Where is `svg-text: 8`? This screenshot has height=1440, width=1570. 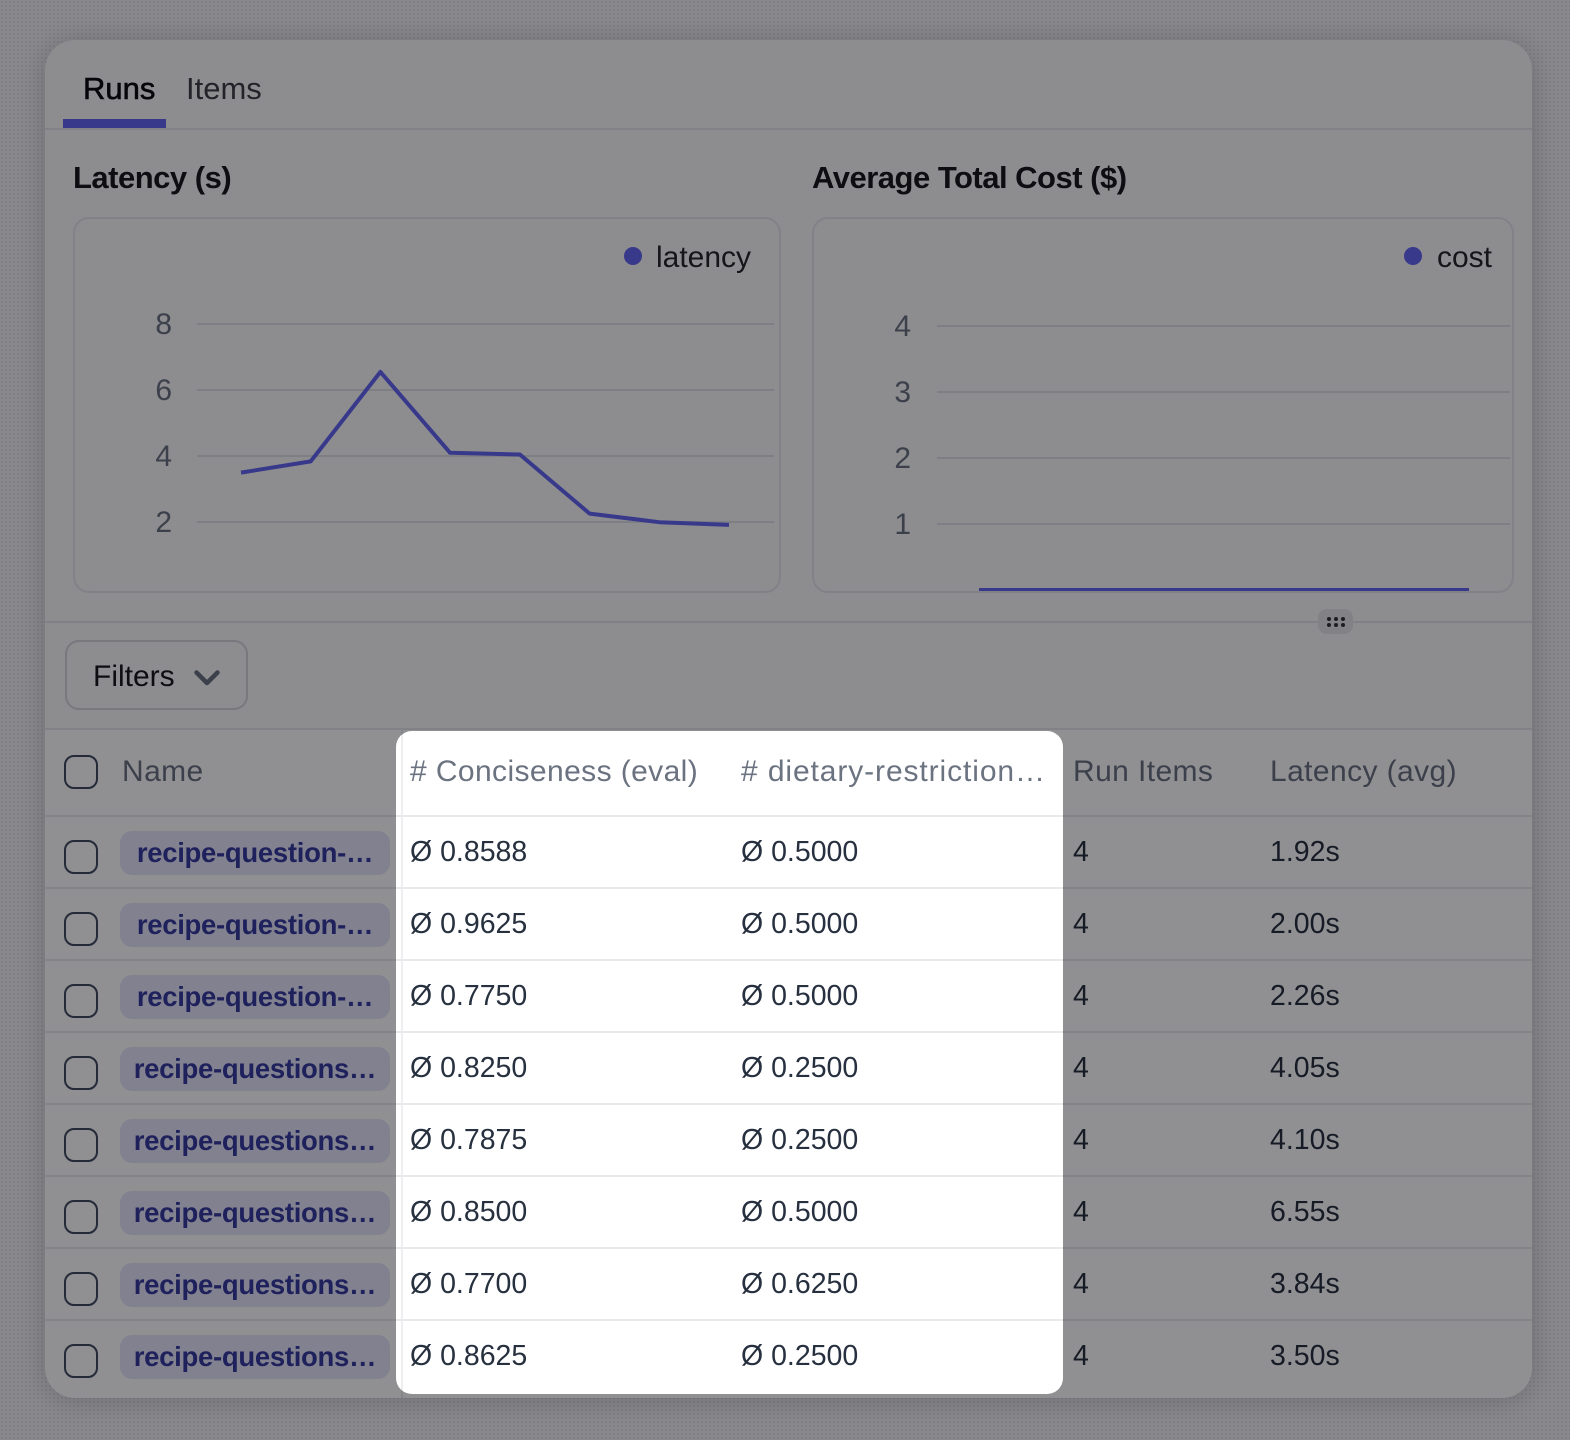
svg-text: 8 is located at coordinates (163, 324).